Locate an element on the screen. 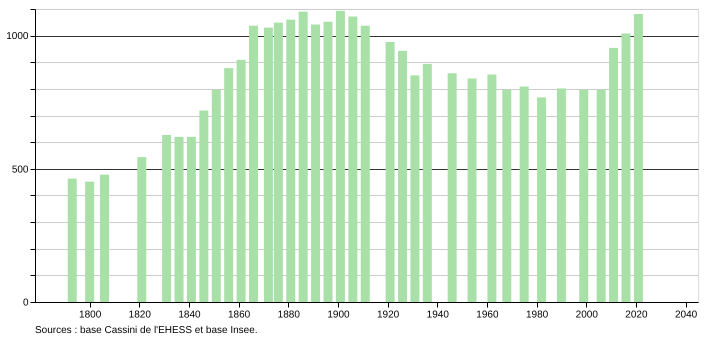 The width and height of the screenshot is (710, 340). x-tick-label: 2040 is located at coordinates (686, 315).